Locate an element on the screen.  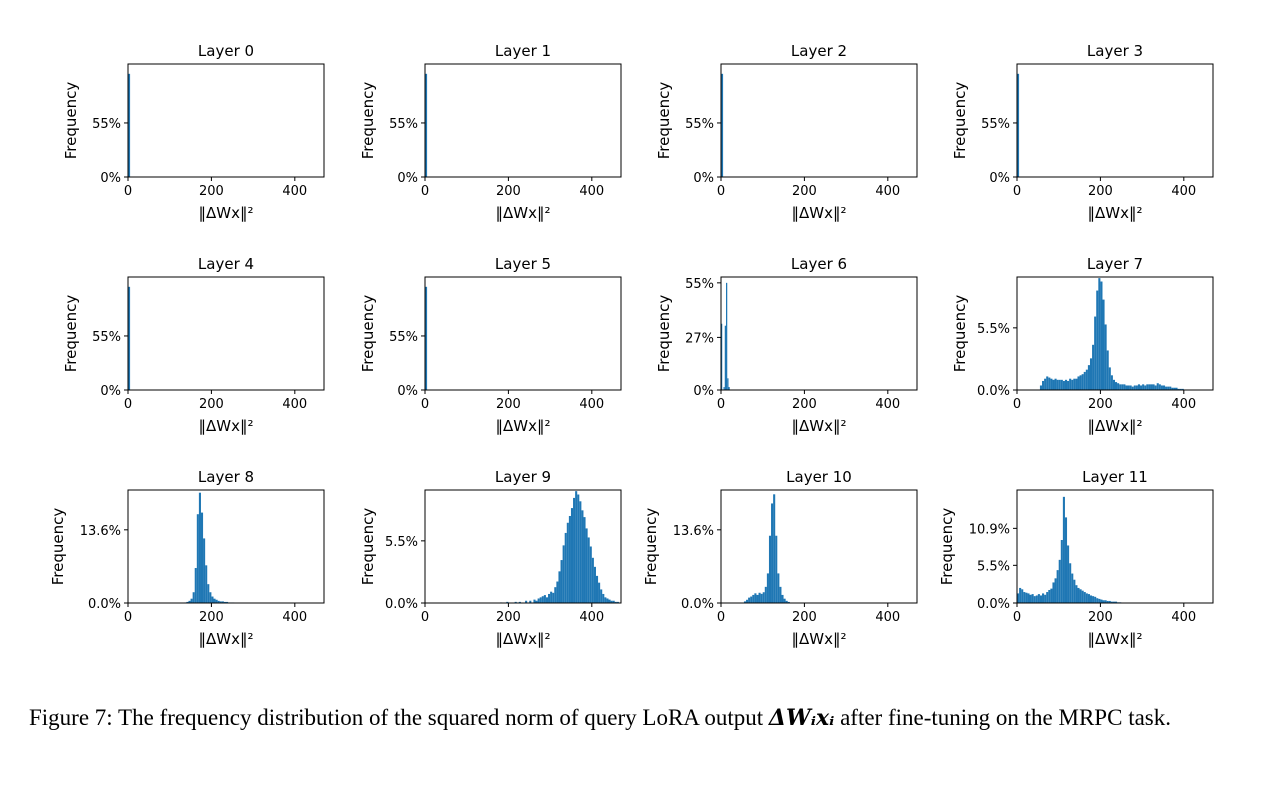
panel-title: Layer 9 is located at coordinates (523, 477).